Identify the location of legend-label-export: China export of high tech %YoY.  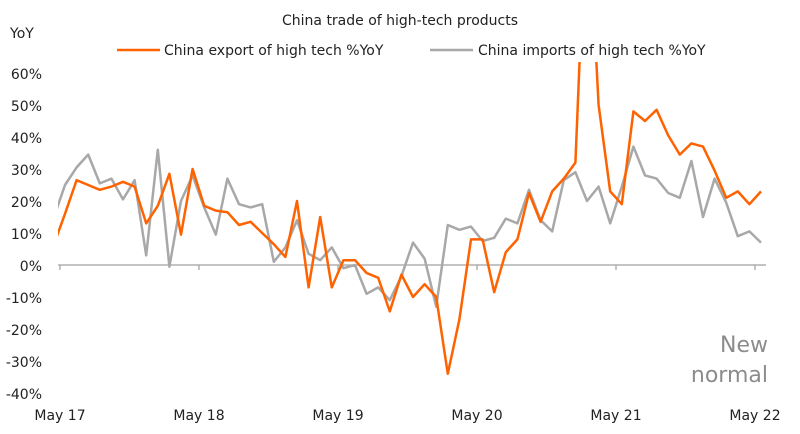
(274, 51).